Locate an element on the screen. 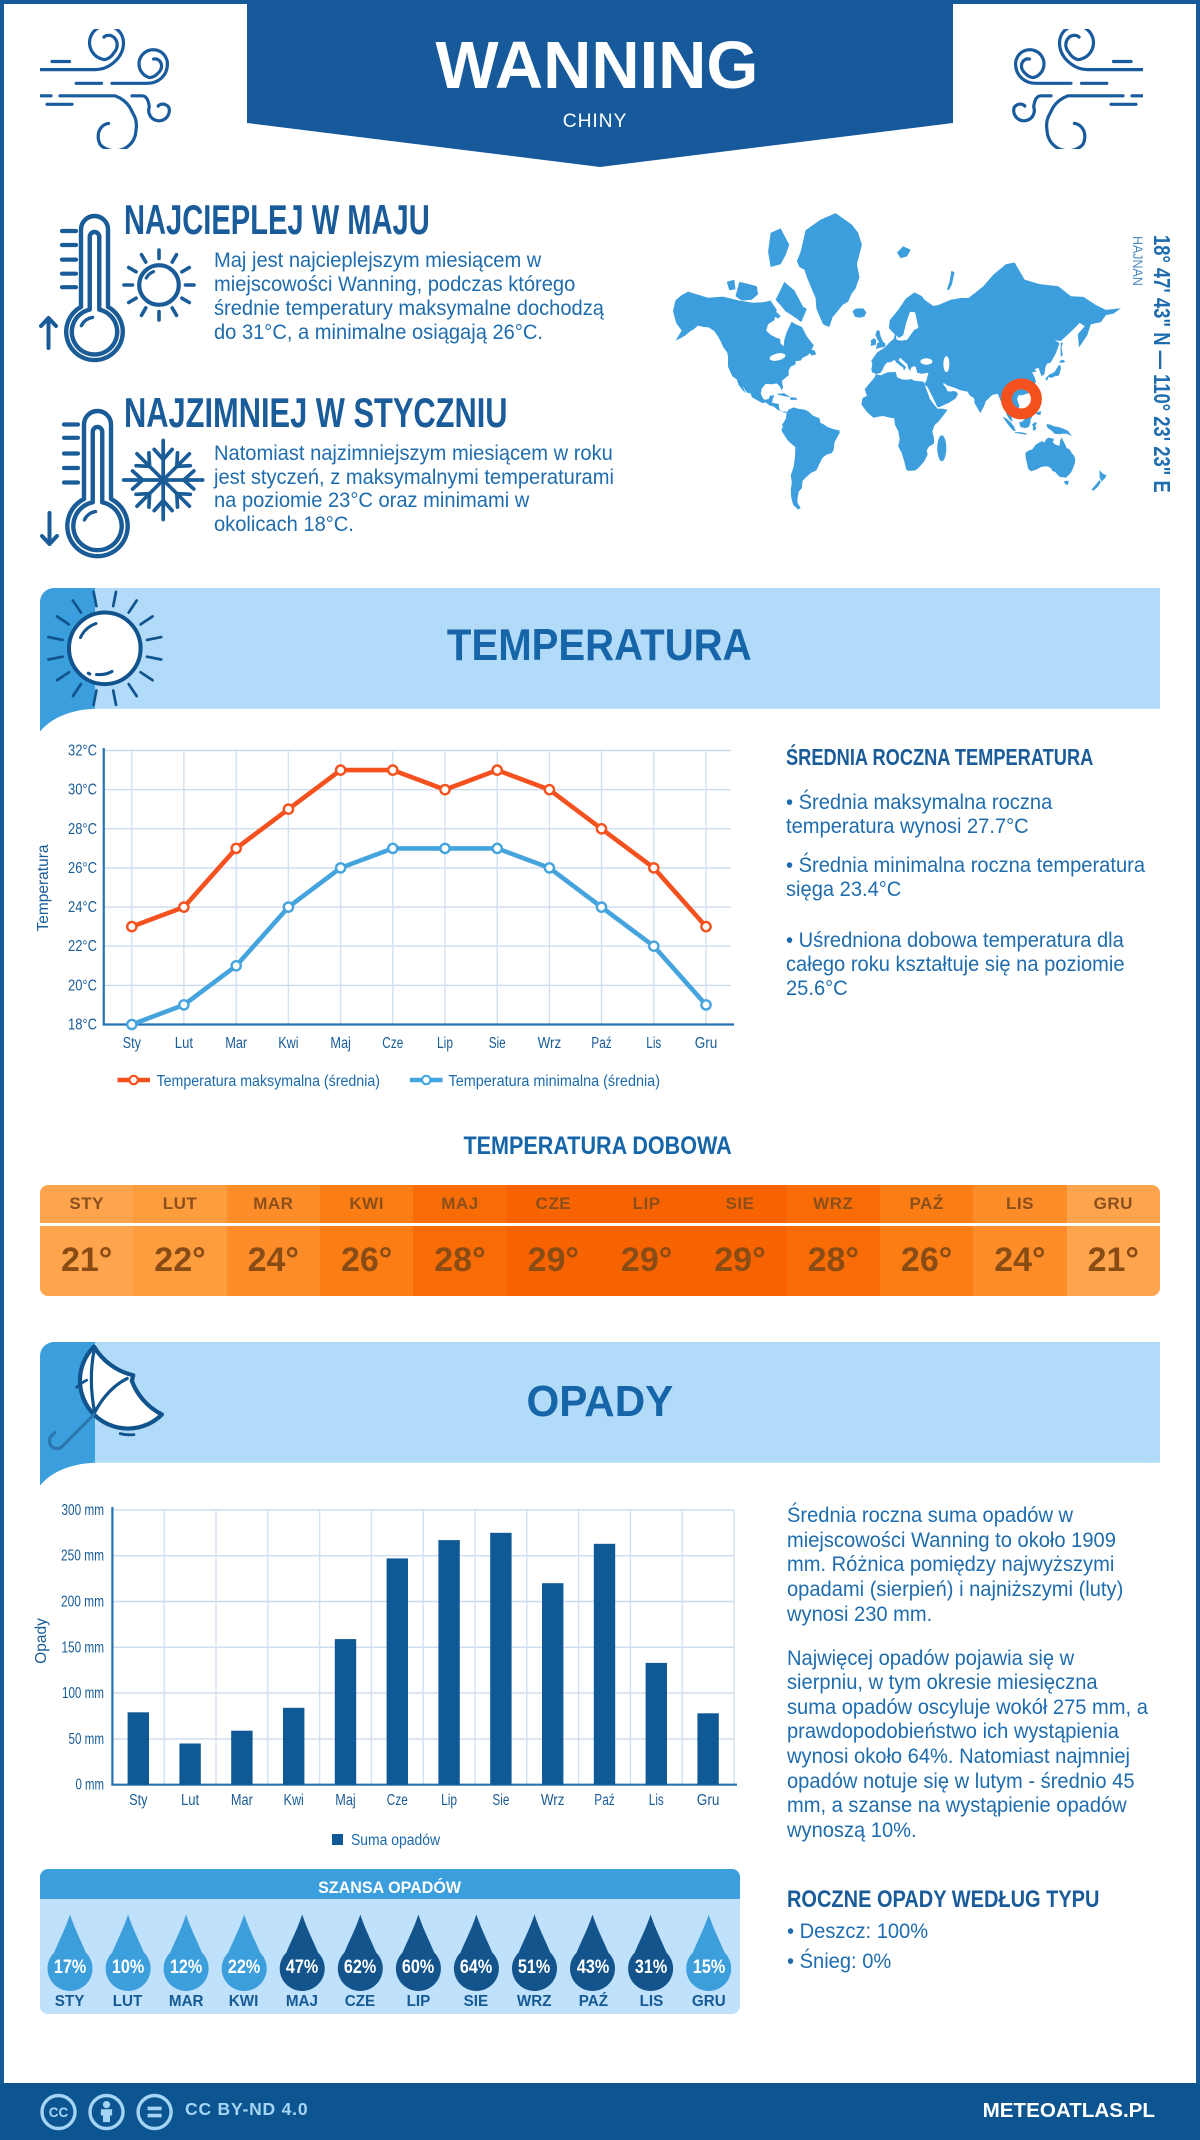 This screenshot has height=2140, width=1200. svg-text: 250 mm is located at coordinates (82, 1556).